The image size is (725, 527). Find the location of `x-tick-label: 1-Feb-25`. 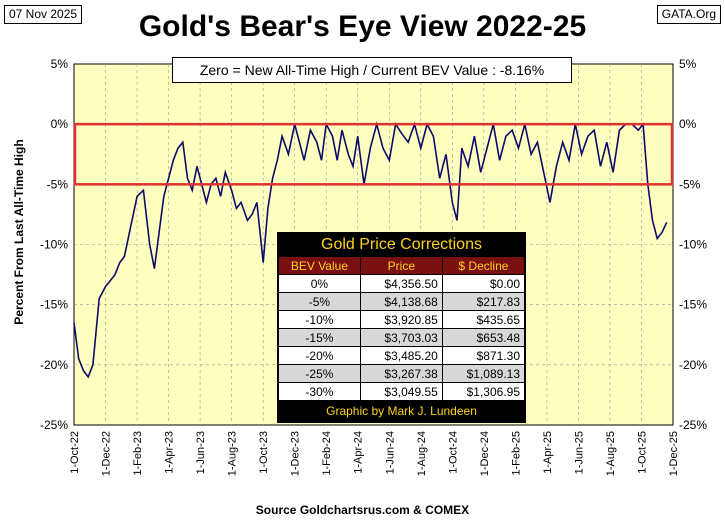

x-tick-label: 1-Feb-25 is located at coordinates (516, 453).